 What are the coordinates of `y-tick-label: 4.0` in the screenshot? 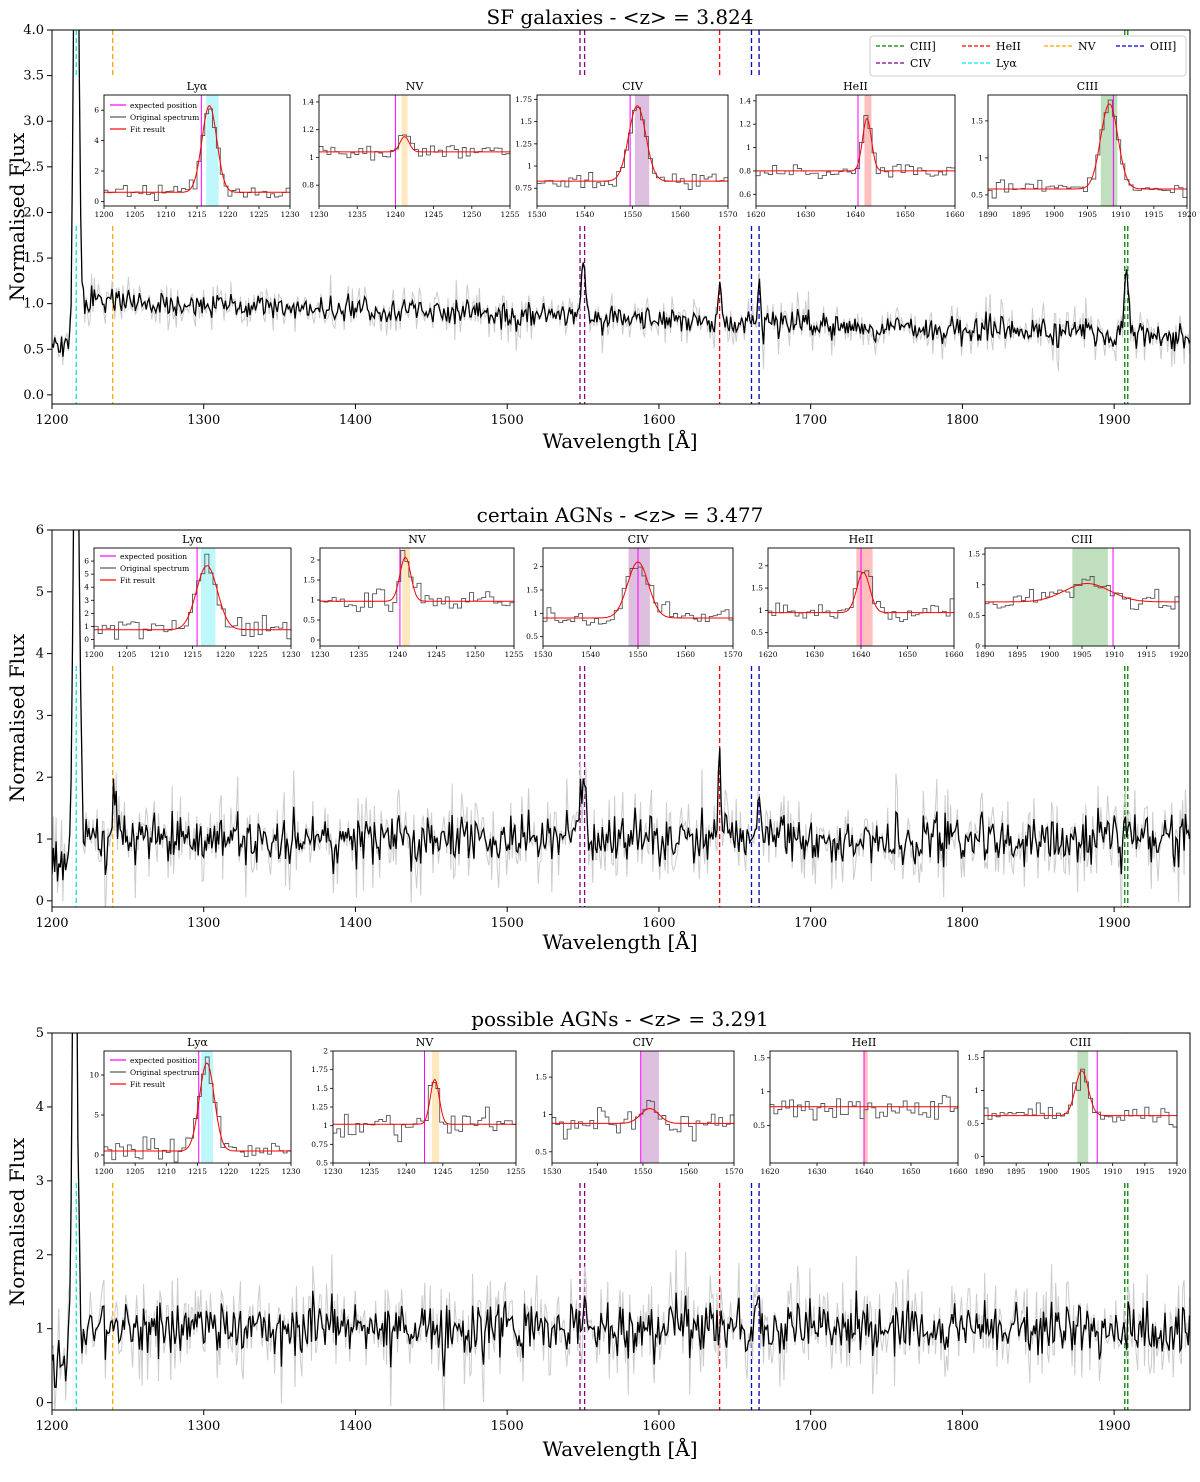 It's located at (33, 30).